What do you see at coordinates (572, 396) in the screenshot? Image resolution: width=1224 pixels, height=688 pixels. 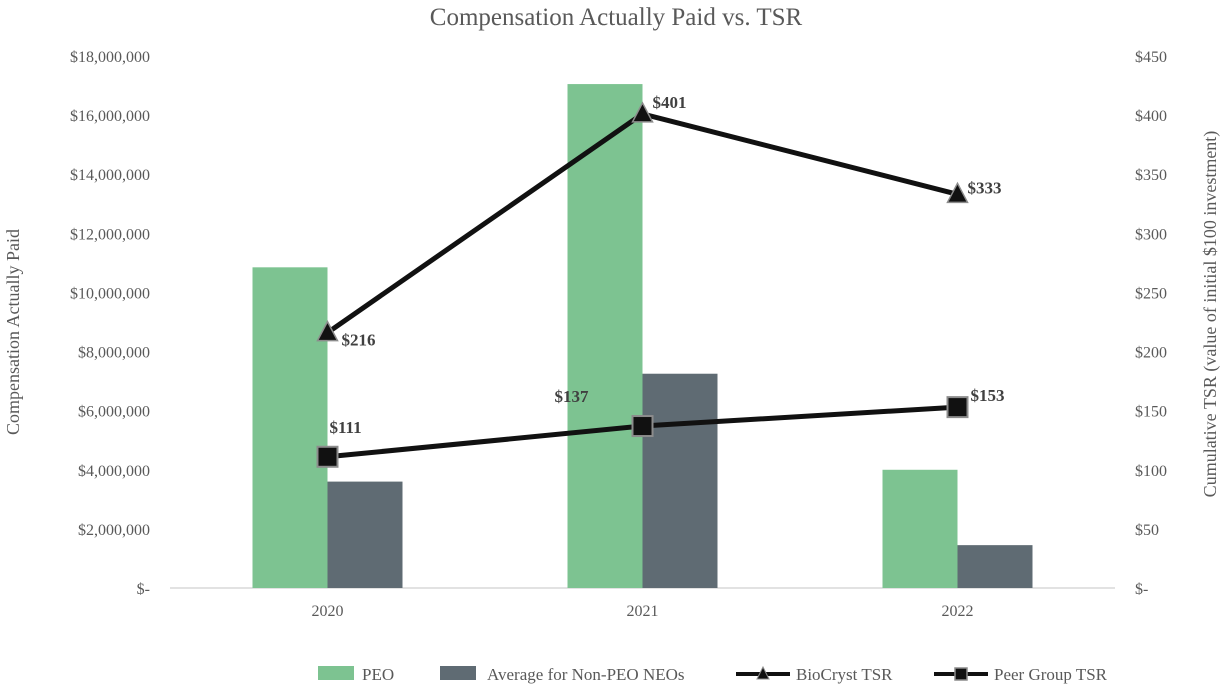 I see `peer-group-tsr-data-label: $137` at bounding box center [572, 396].